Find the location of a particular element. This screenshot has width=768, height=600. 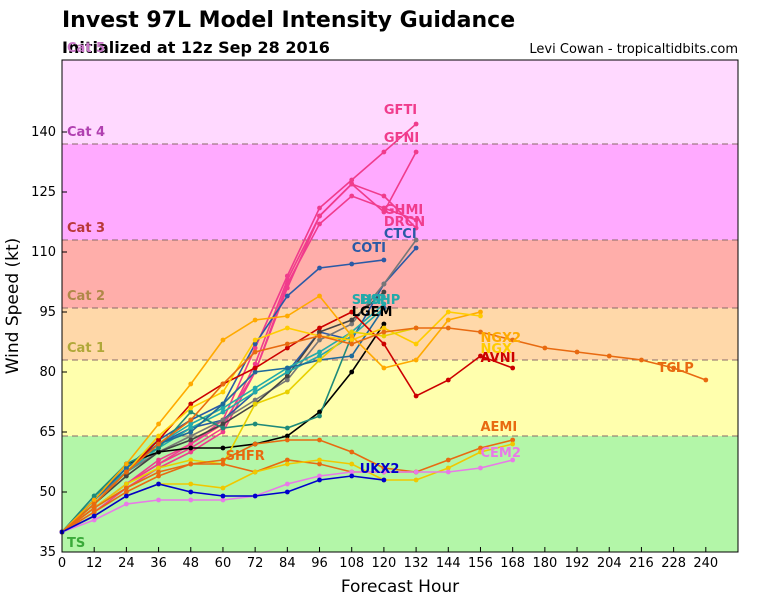

data-point-aemn is located at coordinates (223, 488).